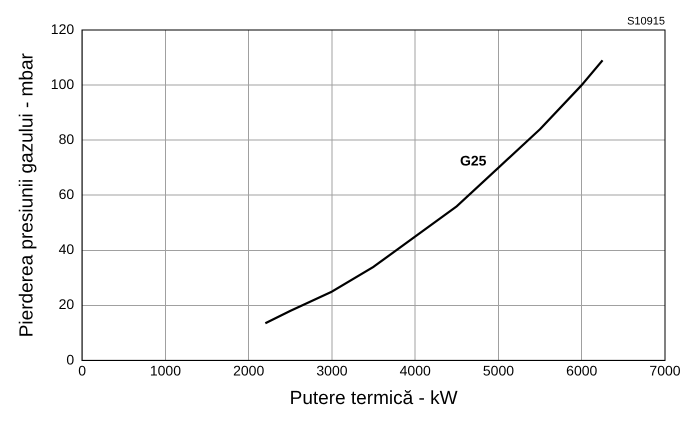  I want to click on series-label: G25, so click(473, 160).